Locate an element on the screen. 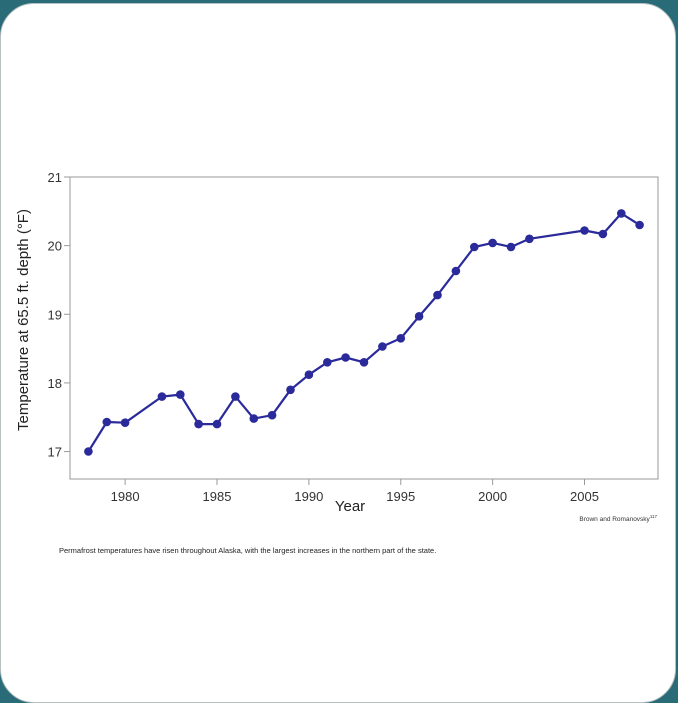 This screenshot has width=678, height=703. x-axis: 1980 1985 1990 1995 2000 2005 is located at coordinates (355, 491).